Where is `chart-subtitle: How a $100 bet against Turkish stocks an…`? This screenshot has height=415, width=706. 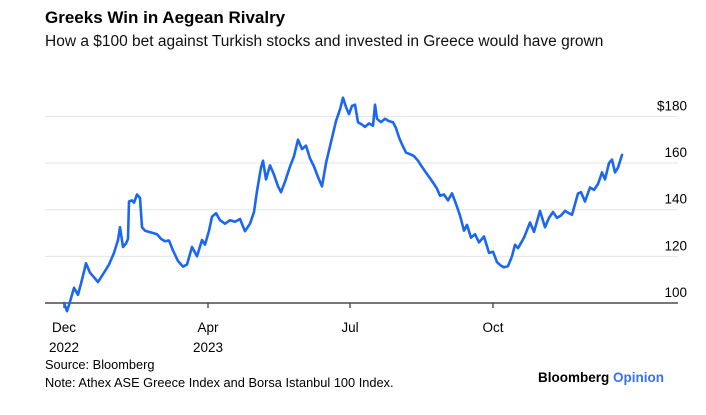 chart-subtitle: How a $100 bet against Turkish stocks an… is located at coordinates (324, 41).